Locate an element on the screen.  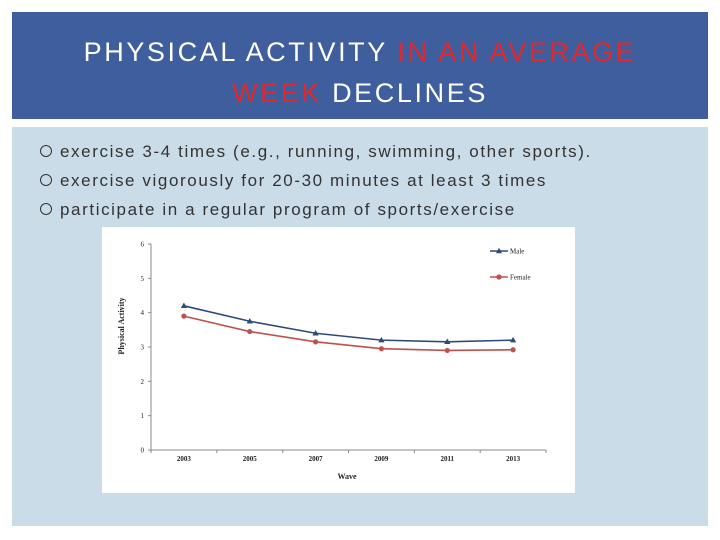
title-text-1: PHYSICAL ACTIVITY is located at coordinates (240, 52).